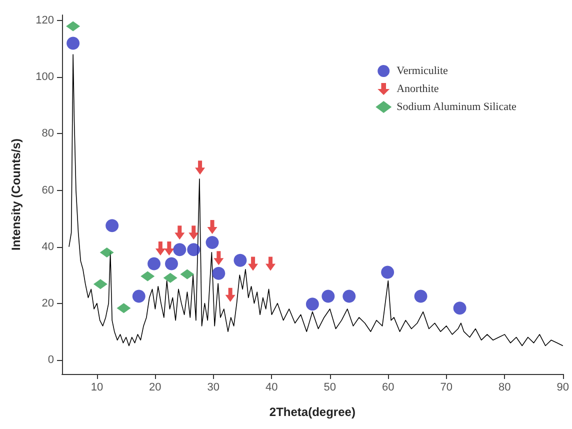 The image size is (572, 429). I want to click on x-tick-label: 90, so click(563, 388).